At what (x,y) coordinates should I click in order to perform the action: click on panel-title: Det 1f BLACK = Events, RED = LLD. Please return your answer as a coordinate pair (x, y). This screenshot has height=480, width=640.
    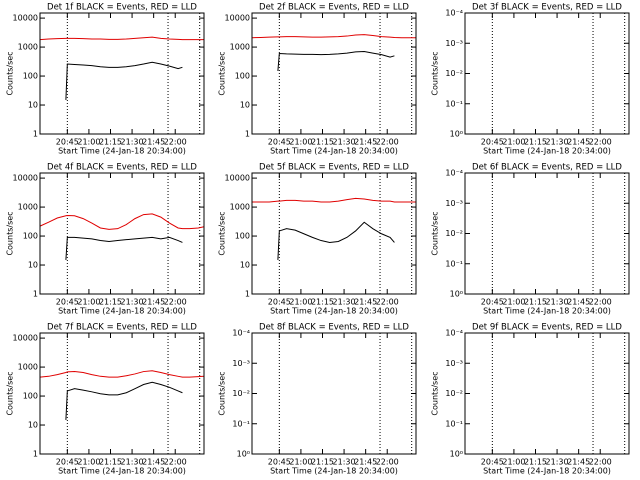
    Looking at the image, I should click on (122, 8).